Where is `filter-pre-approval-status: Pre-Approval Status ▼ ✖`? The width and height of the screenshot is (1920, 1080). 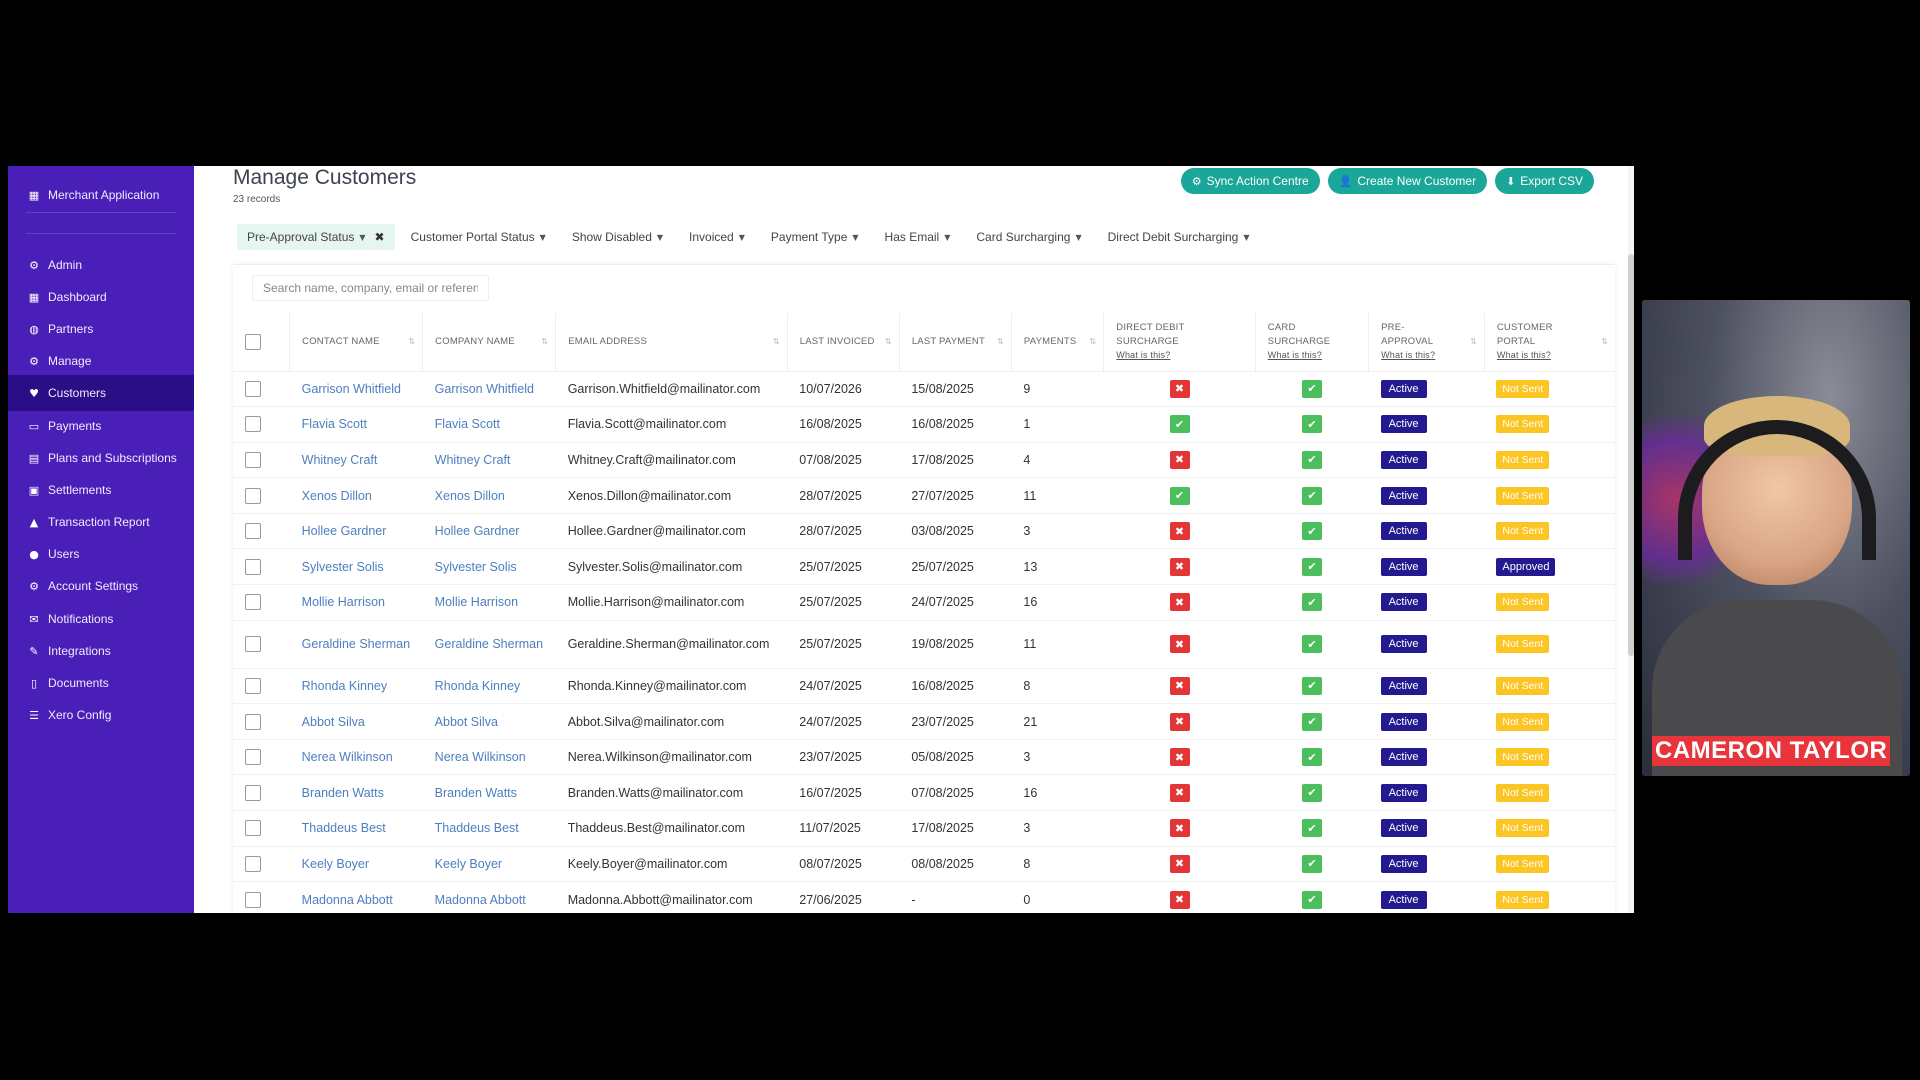
filter-pre-approval-status: Pre-Approval Status ▼ ✖ is located at coordinates (316, 237).